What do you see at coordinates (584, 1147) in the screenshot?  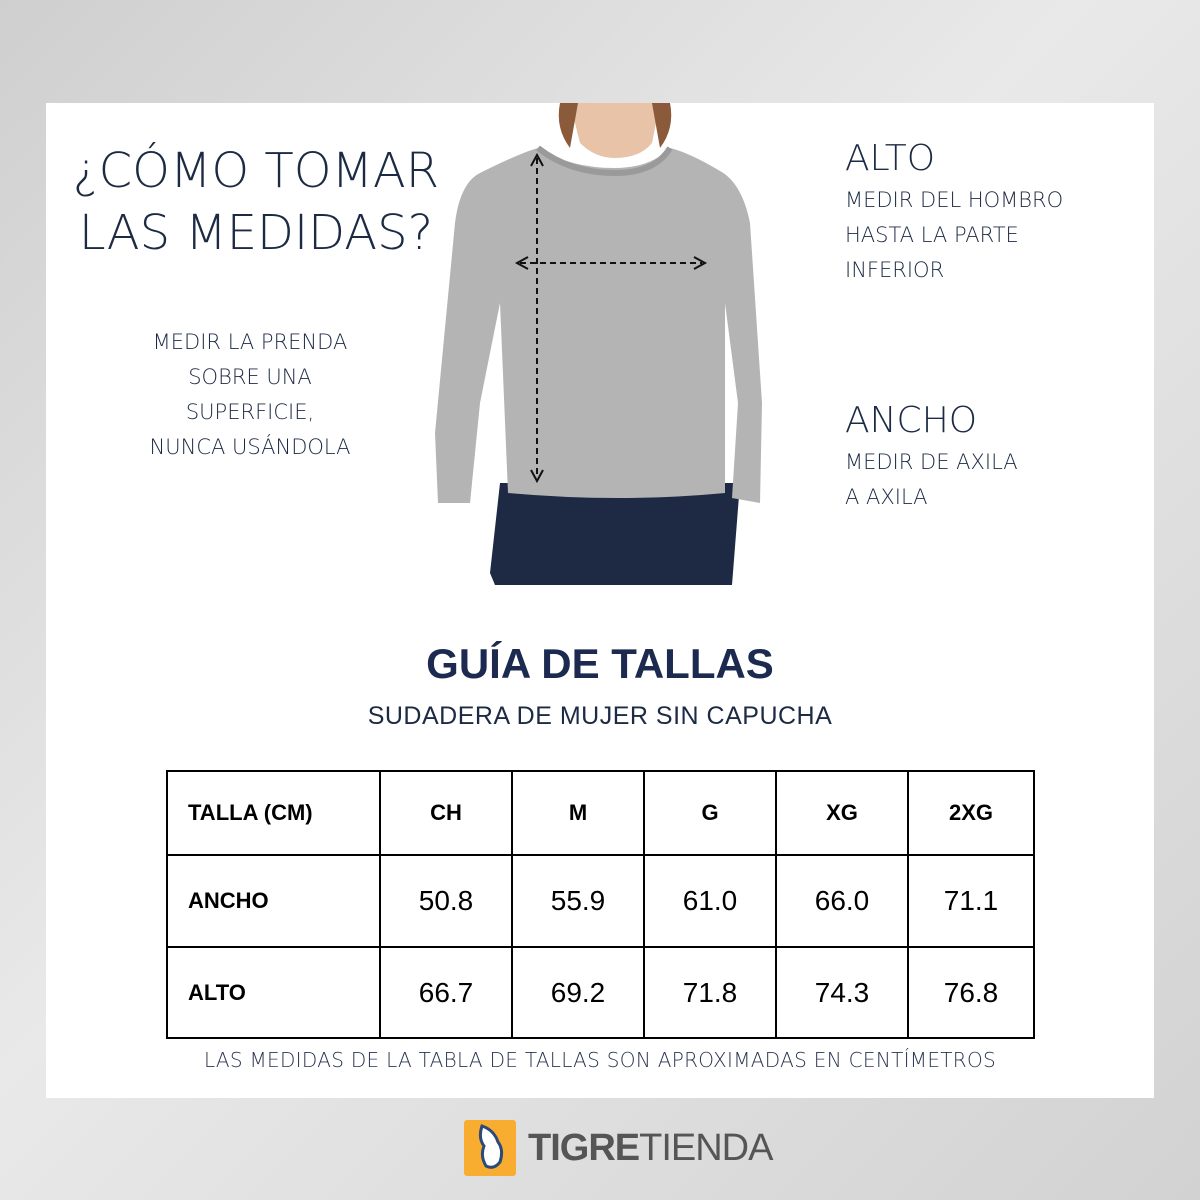 I see `logo-text-bold: TIGRE` at bounding box center [584, 1147].